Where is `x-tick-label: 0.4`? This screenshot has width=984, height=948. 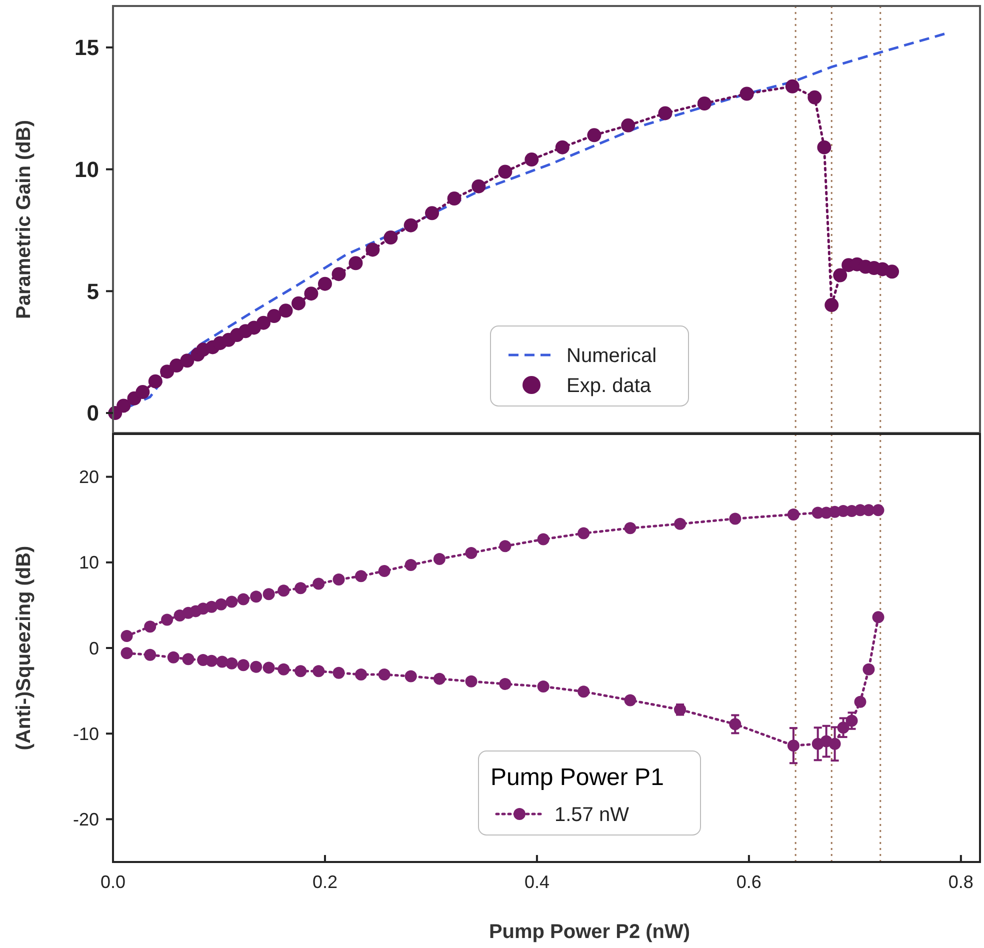 x-tick-label: 0.4 is located at coordinates (537, 882).